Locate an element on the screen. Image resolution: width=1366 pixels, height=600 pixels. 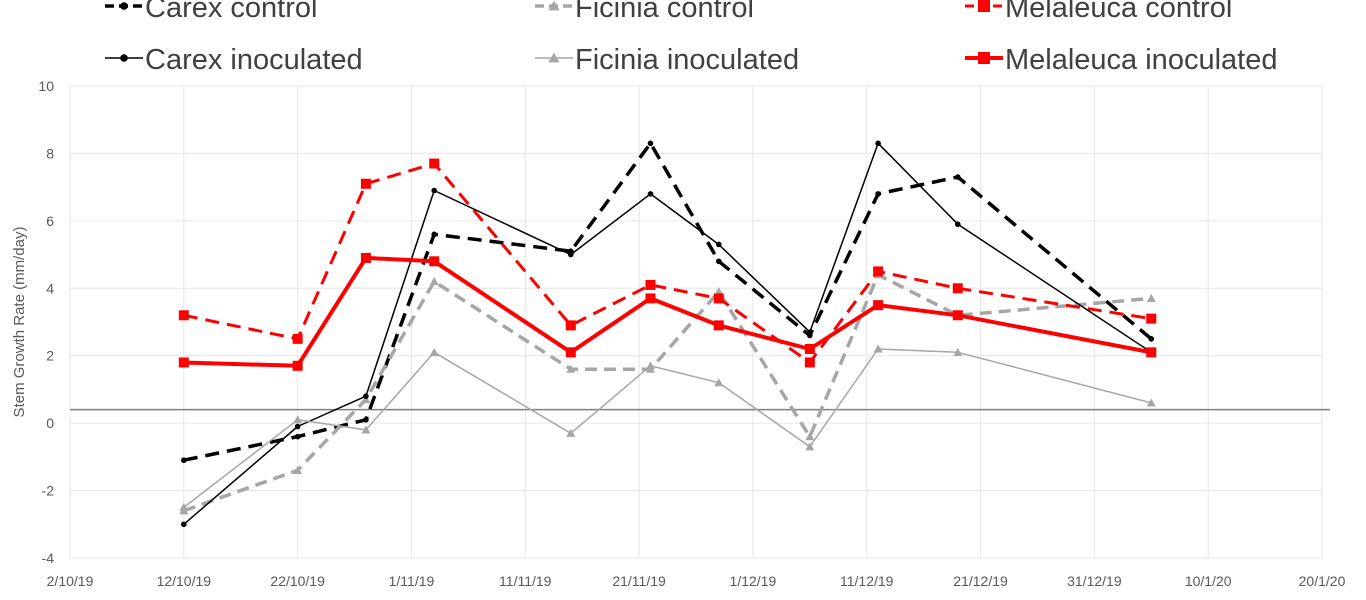
y-tick-label: -2 is located at coordinates (48, 491).